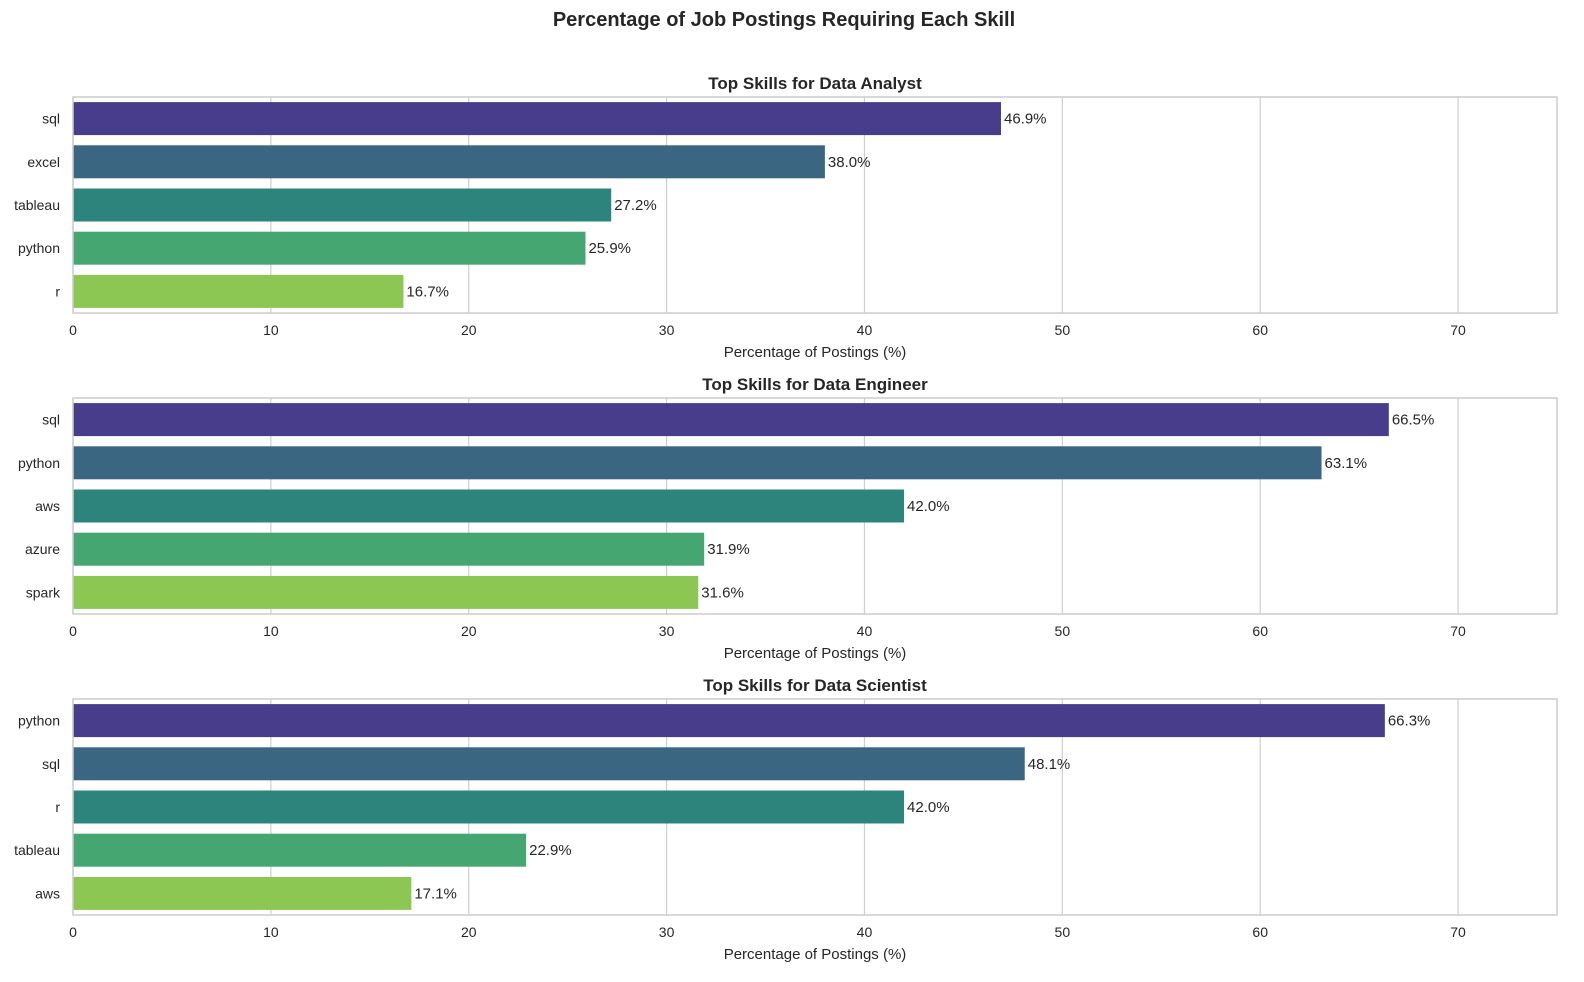 The image size is (1584, 982). I want to click on data-label: 22.9%, so click(550, 850).